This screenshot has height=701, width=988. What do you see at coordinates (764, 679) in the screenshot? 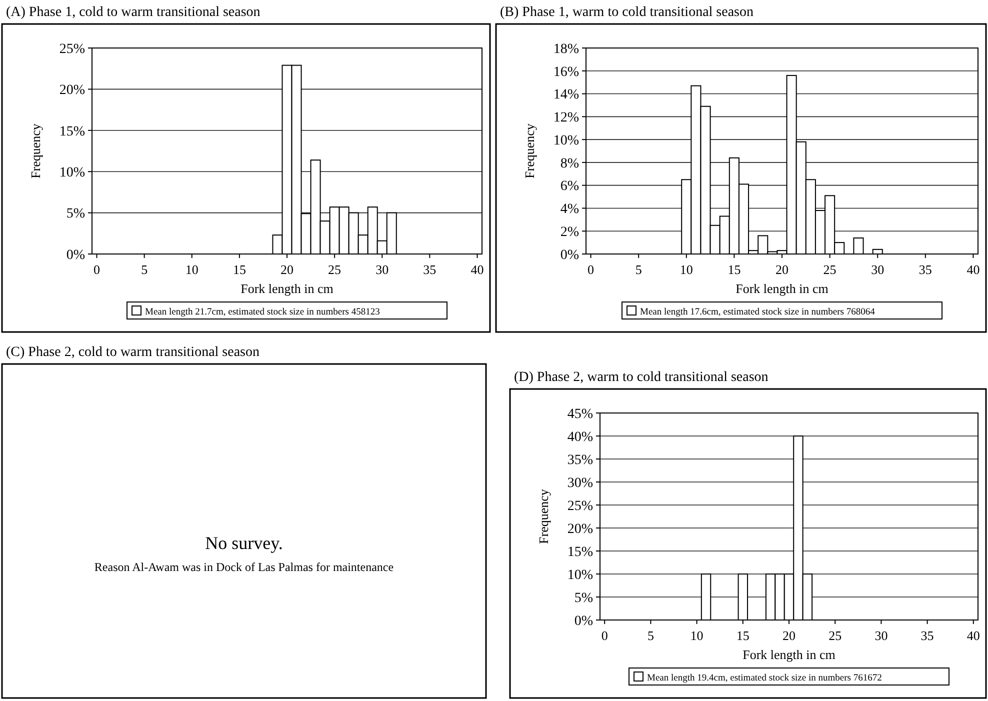
I see `legend-label: Mean length 19.4cm, estimated stock size in numbers 761672` at bounding box center [764, 679].